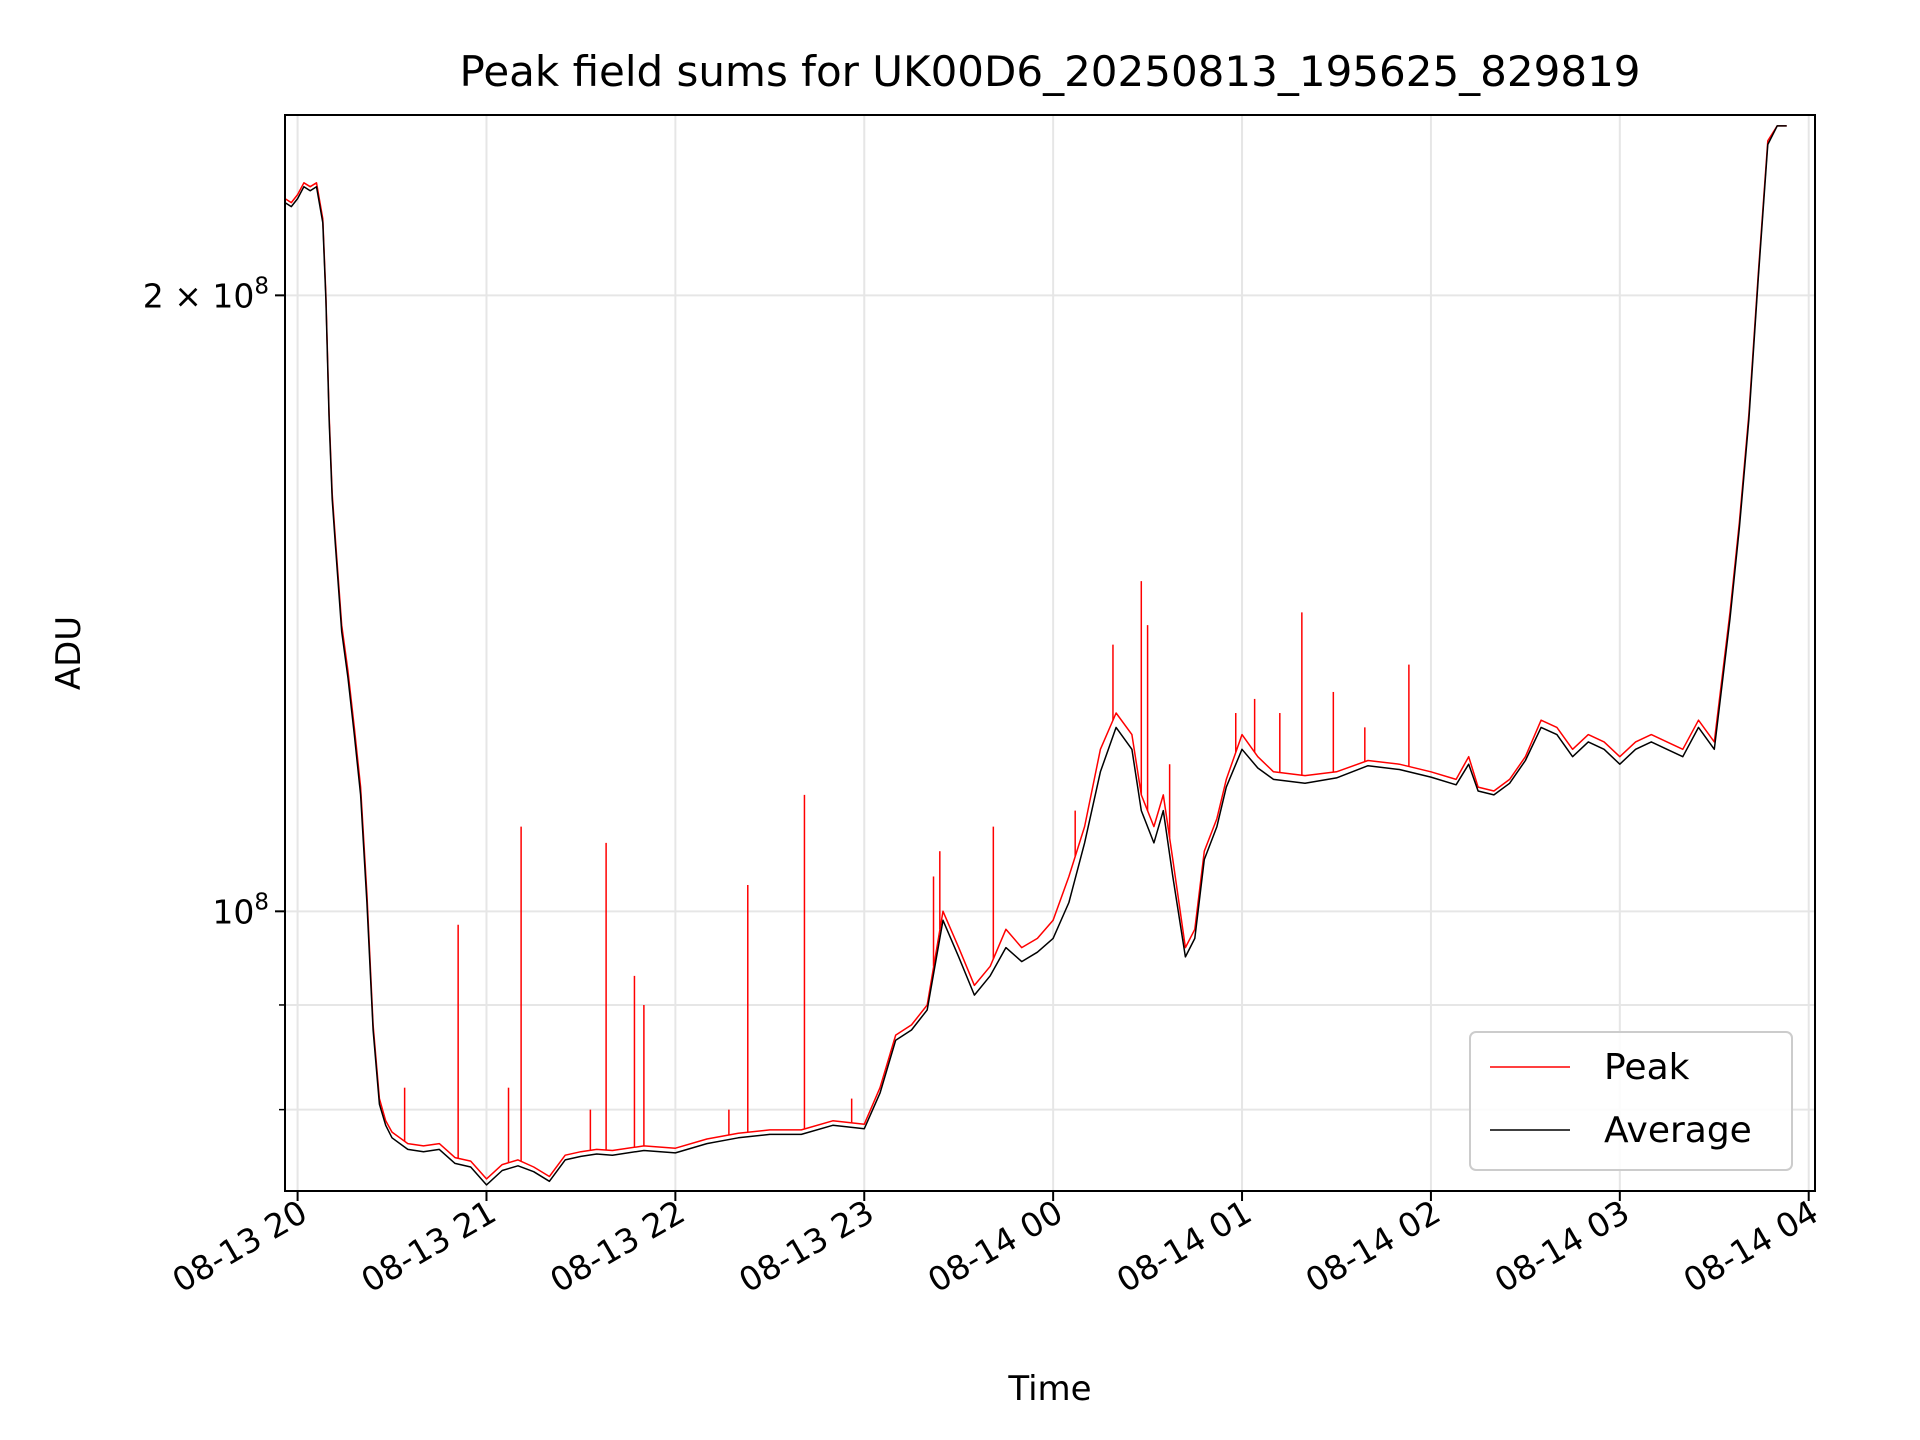  What do you see at coordinates (69, 653) in the screenshot?
I see `y-axis-label: ADU` at bounding box center [69, 653].